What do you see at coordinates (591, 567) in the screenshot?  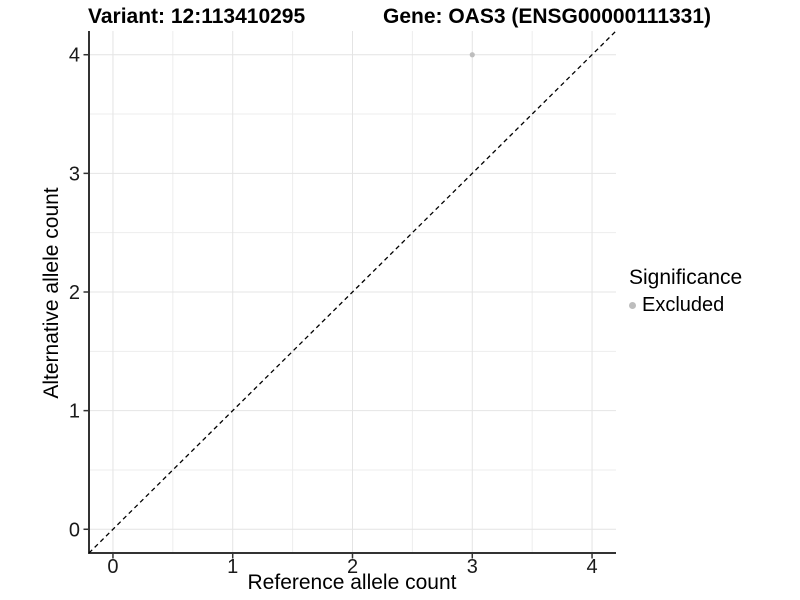 I see `x-axis-tick-label: 4` at bounding box center [591, 567].